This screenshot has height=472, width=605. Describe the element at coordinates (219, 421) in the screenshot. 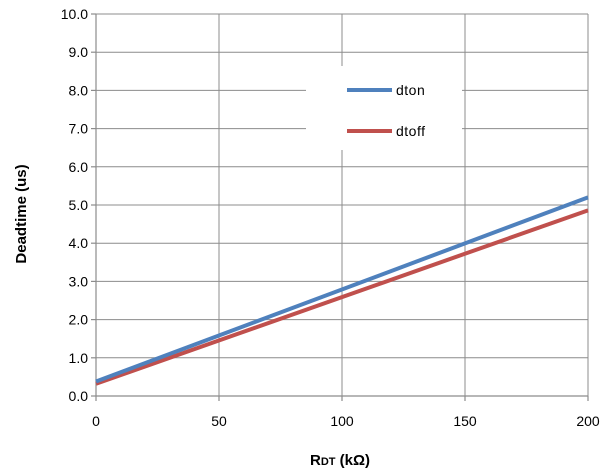

I see `x-tick-label: 50` at that location.